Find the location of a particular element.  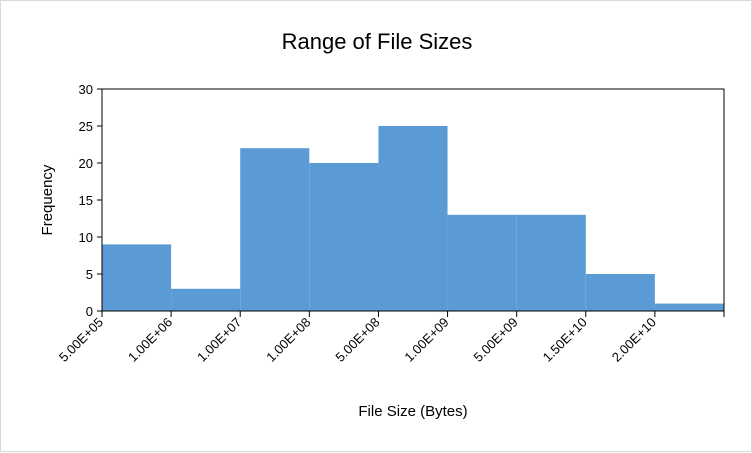

x-tick-label: 5.00E+05 is located at coordinates (81, 340).